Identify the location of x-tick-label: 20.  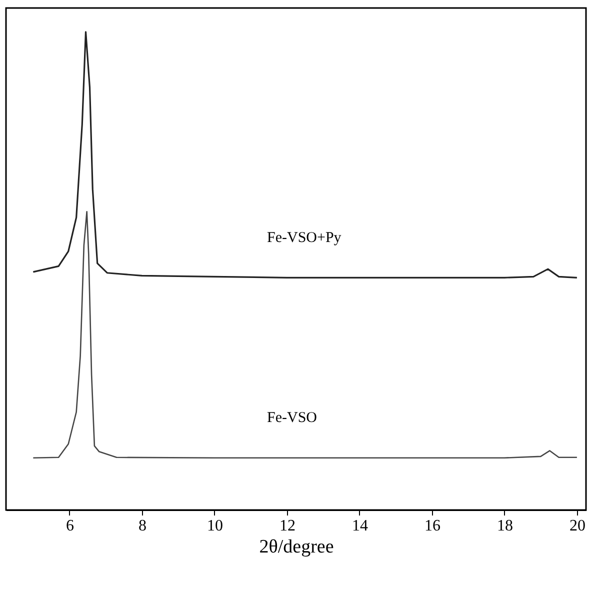
(577, 526).